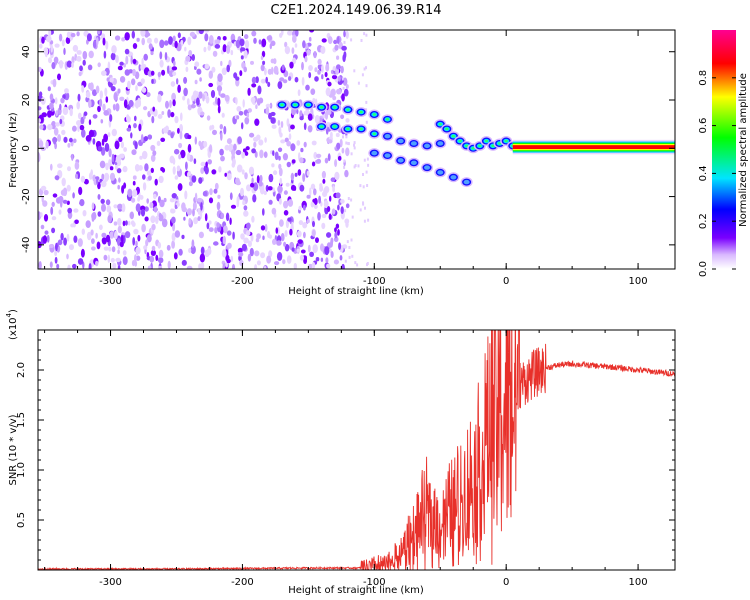 The image size is (750, 600). Describe the element at coordinates (356, 590) in the screenshot. I see `snr-xlabel: Height of straight line (km)` at that location.